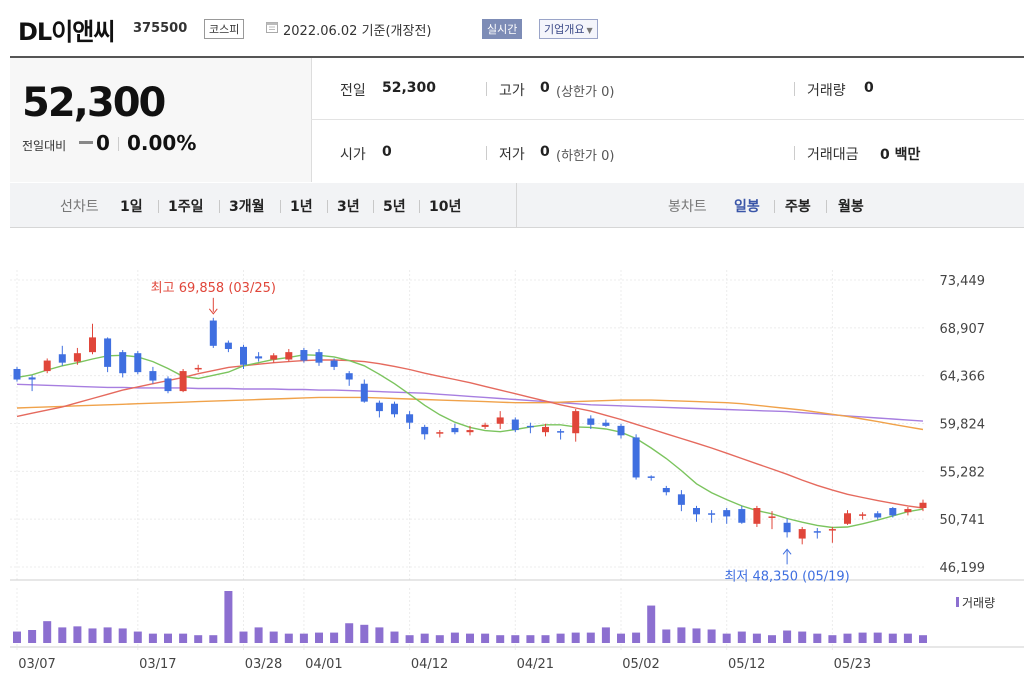 This screenshot has width=1024, height=694. I want to click on chart-tab-bar, so click(517, 205).